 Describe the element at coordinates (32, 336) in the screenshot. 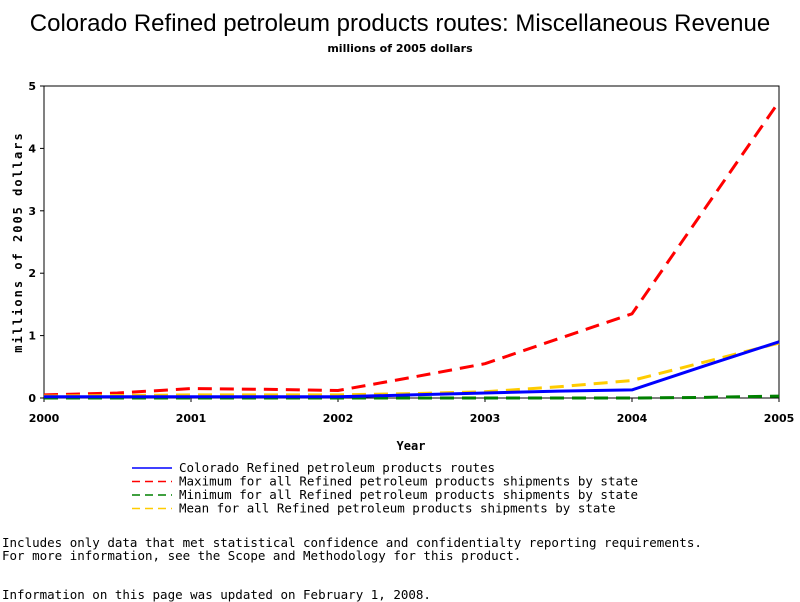

I see `y-tick-label: 1` at that location.